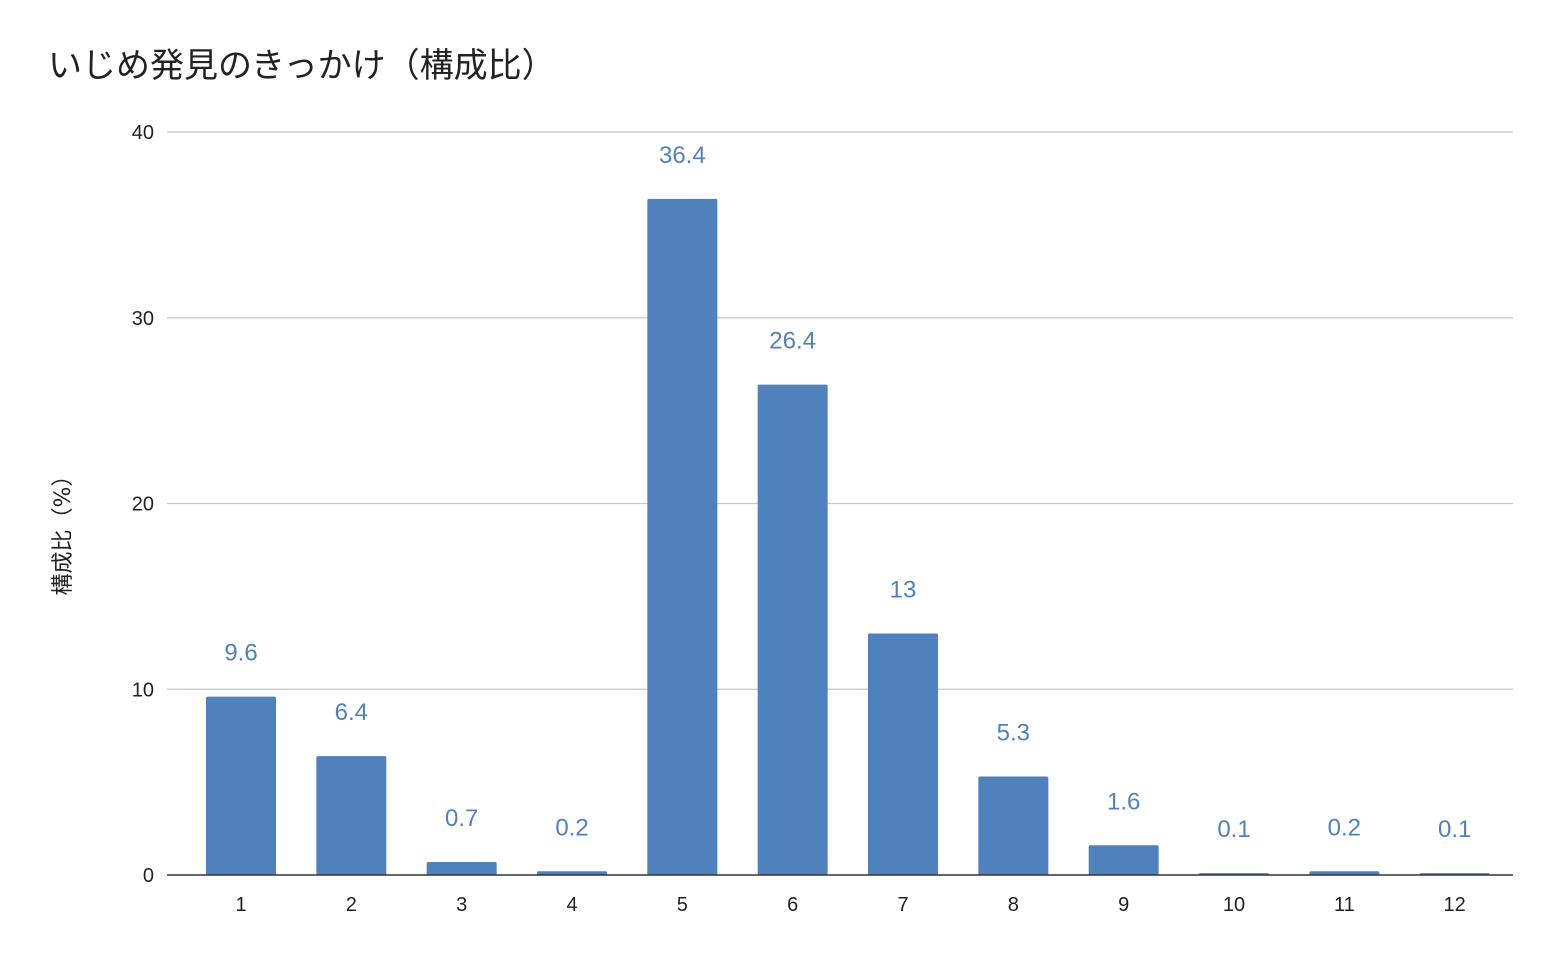 This screenshot has height=966, width=1562. I want to click on x-tick-label: 6, so click(792, 905).